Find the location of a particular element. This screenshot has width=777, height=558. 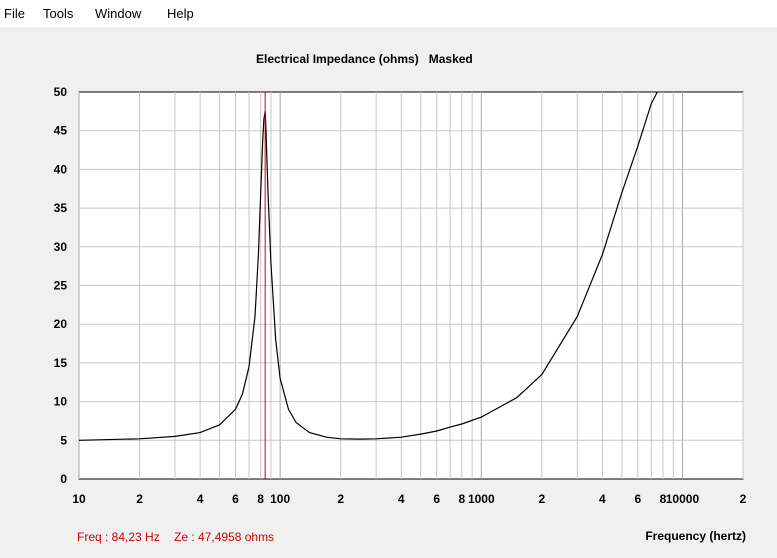

x-tick-label: 10 is located at coordinates (79, 499).